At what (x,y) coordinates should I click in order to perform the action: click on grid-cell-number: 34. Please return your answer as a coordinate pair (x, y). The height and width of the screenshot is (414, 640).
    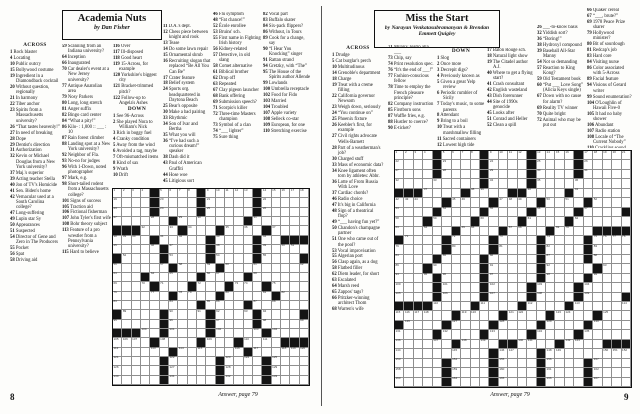
    Looking at the image, I should click on (190, 226).